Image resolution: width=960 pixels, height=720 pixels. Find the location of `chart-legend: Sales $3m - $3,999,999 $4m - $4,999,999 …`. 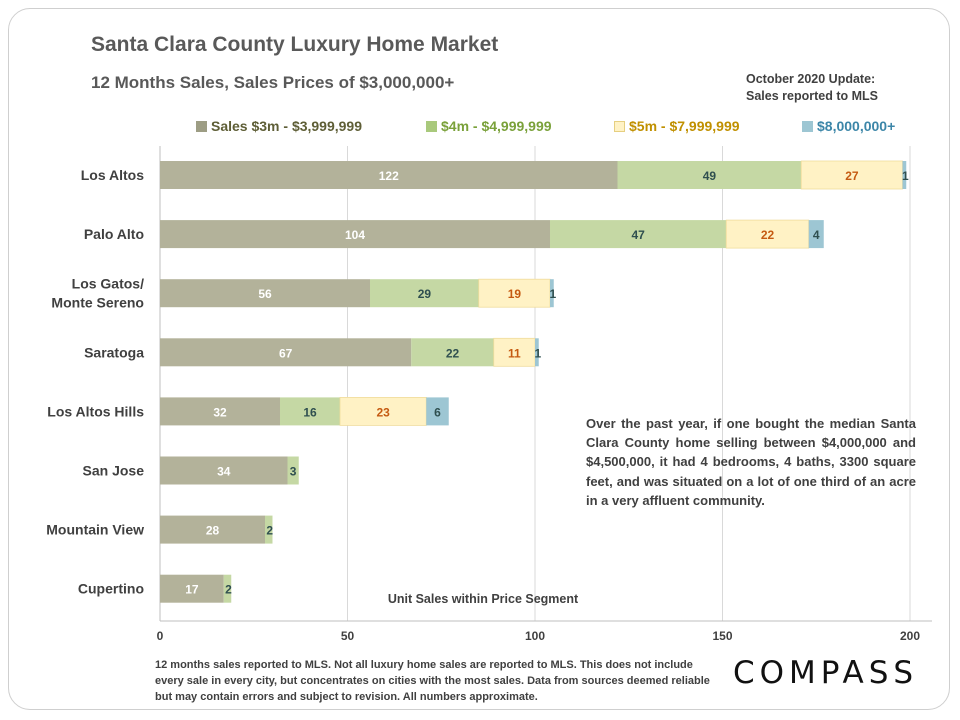

chart-legend: Sales $3m - $3,999,999 $4m - $4,999,999 … is located at coordinates (566, 128).